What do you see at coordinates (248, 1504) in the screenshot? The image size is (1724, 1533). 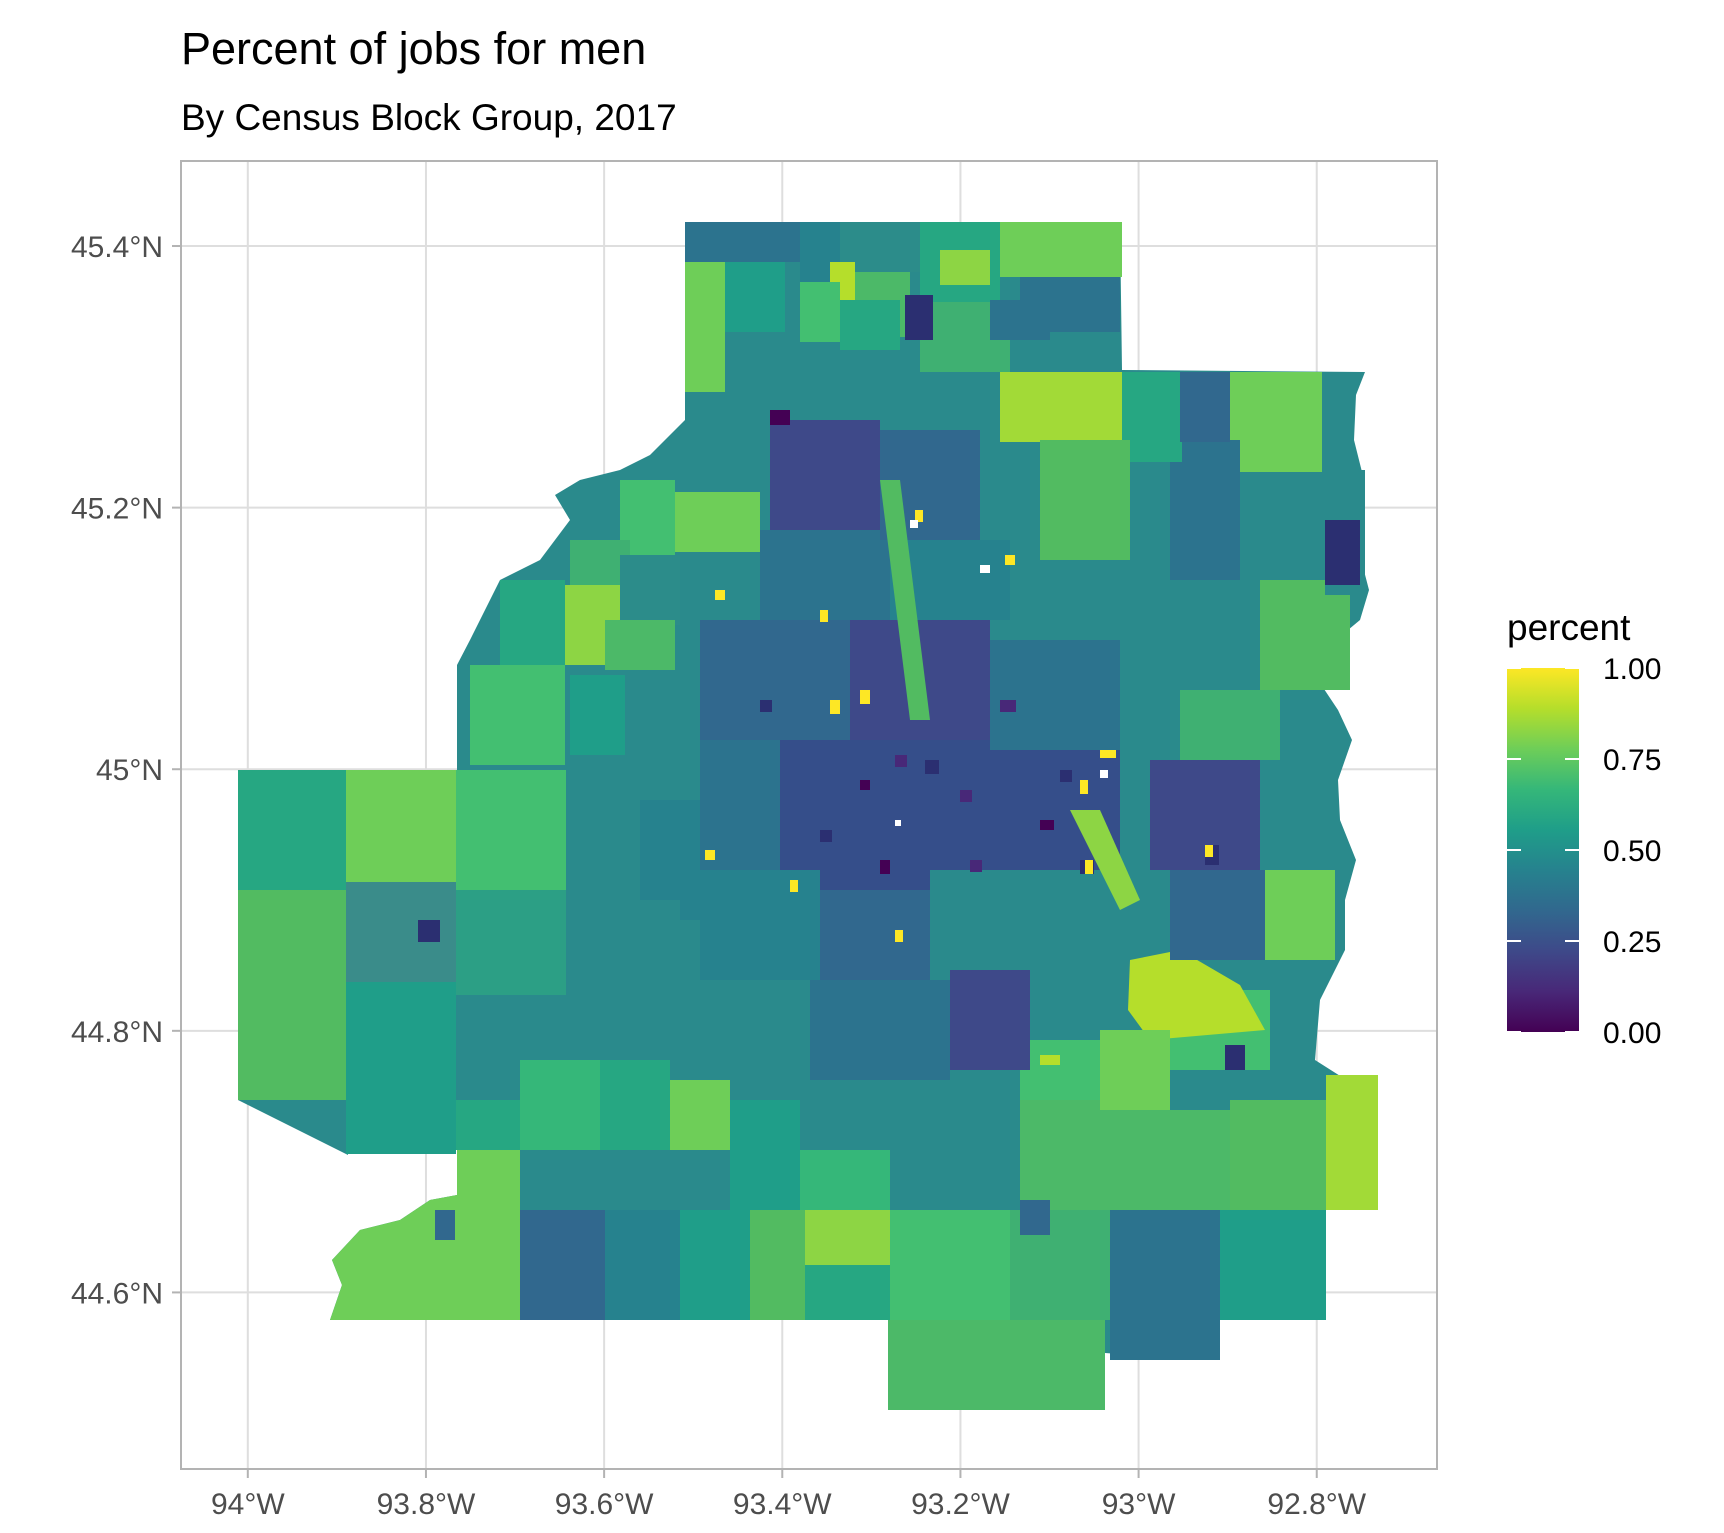 I see `x-tick-label: 94°W` at bounding box center [248, 1504].